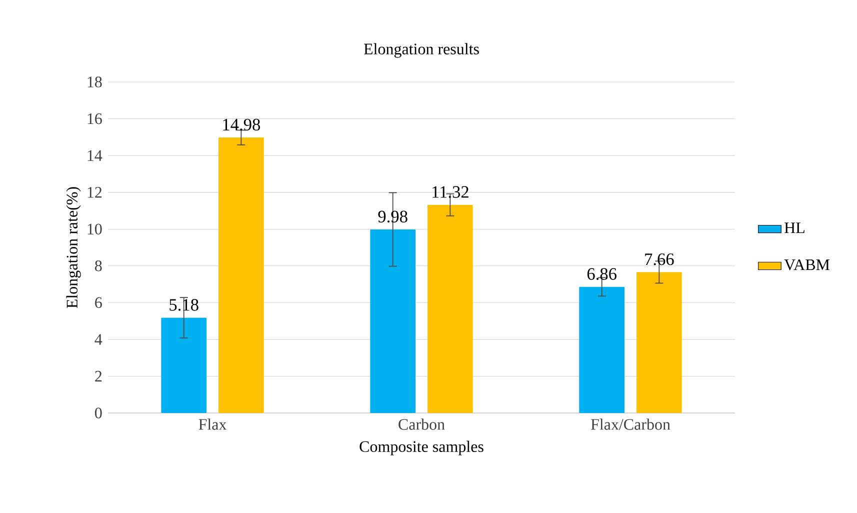 Image resolution: width=857 pixels, height=513 pixels. What do you see at coordinates (422, 448) in the screenshot?
I see `x-axis-title: Composite samples` at bounding box center [422, 448].